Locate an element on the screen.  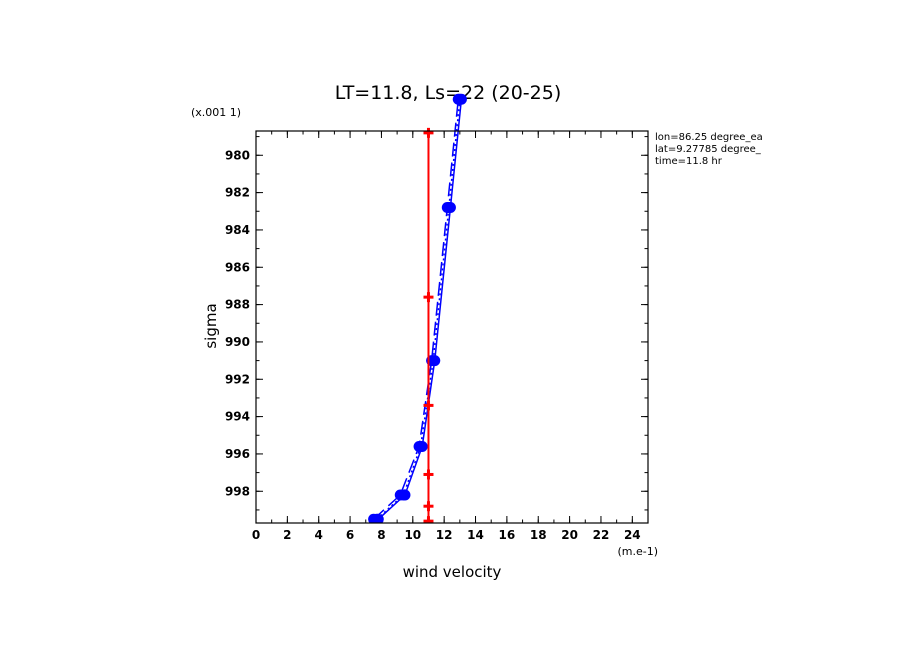
x-tick-label: 4 is located at coordinates (319, 535).